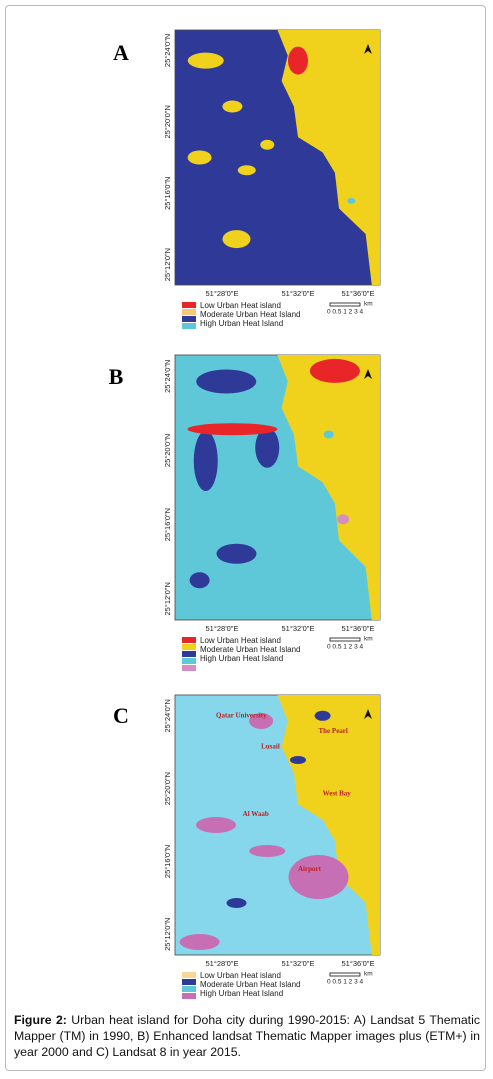 The image size is (493, 1079). Describe the element at coordinates (310, 869) in the screenshot. I see `map-label: Airport` at that location.